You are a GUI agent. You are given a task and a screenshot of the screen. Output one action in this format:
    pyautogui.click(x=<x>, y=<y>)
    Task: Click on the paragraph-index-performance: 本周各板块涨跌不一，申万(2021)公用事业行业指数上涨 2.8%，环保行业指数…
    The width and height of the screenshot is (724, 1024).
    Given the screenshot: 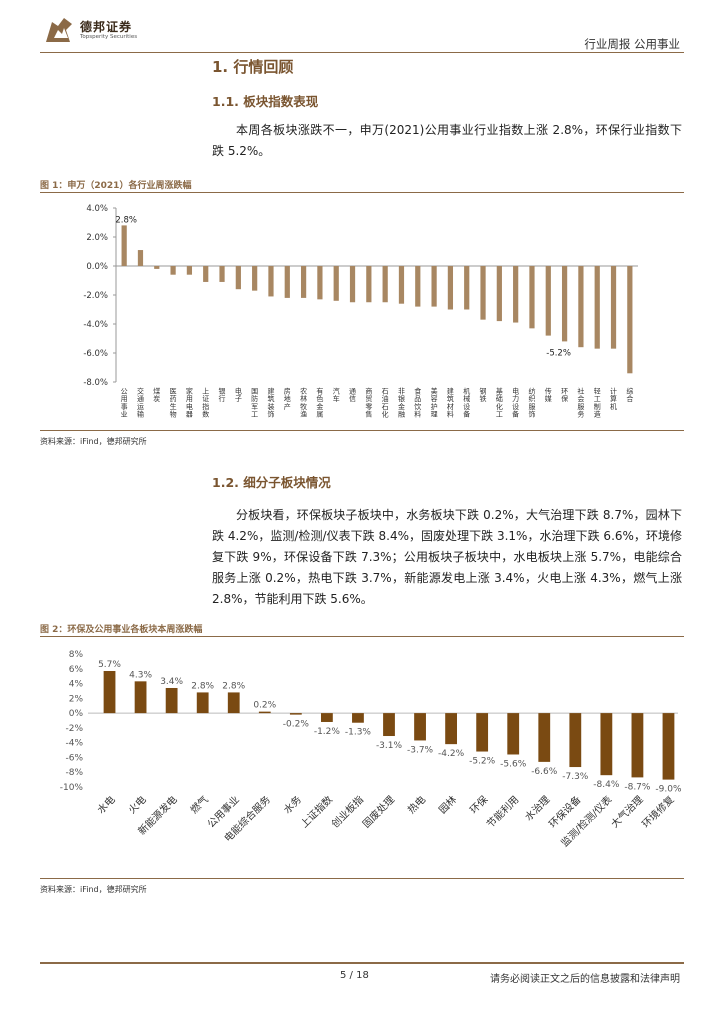 What is the action you would take?
    pyautogui.click(x=447, y=140)
    